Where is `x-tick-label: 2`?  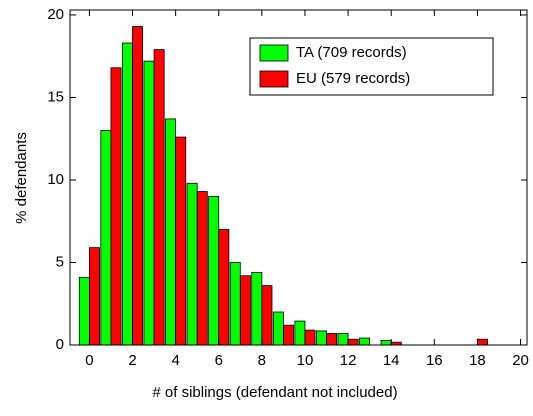 x-tick-label: 2 is located at coordinates (132, 360).